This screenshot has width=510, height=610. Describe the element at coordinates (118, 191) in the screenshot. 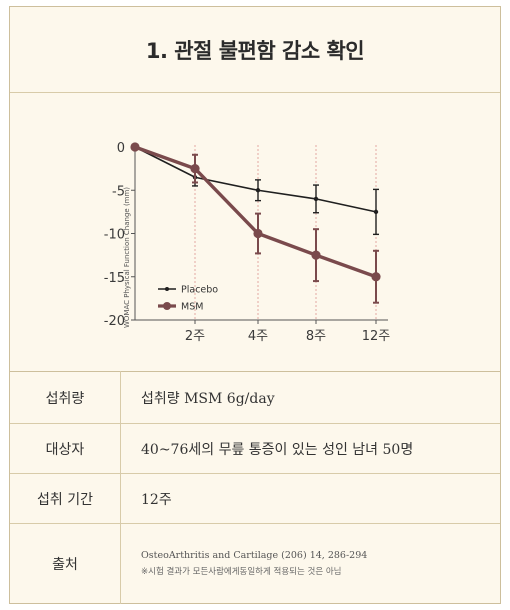

I see `y-tick-label: -5` at that location.